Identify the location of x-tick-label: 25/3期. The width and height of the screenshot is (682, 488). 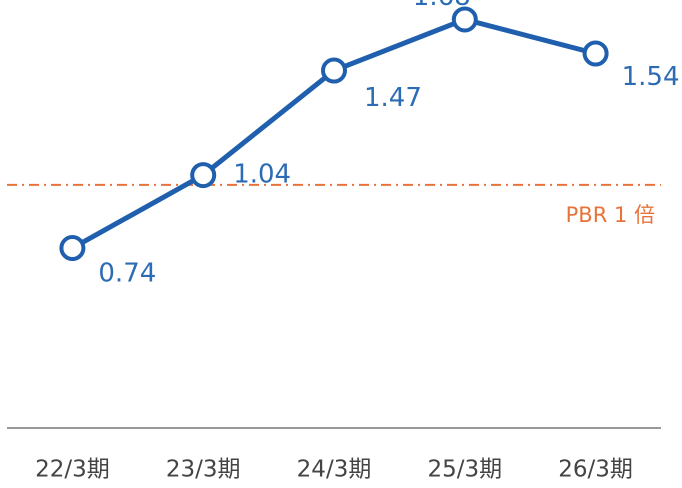
(464, 470).